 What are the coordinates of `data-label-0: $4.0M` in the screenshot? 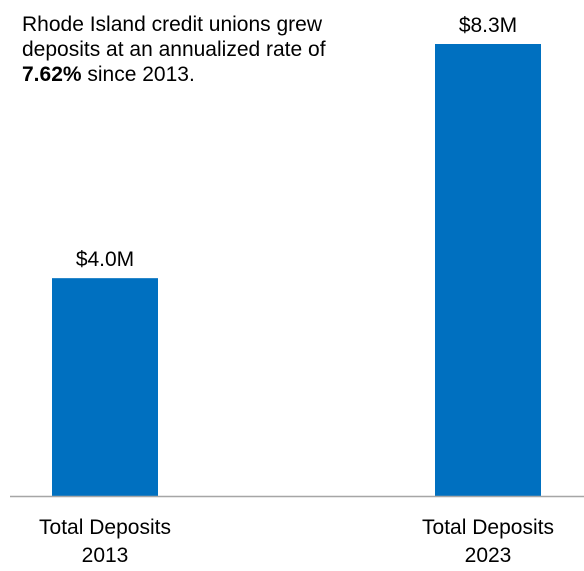 It's located at (105, 259).